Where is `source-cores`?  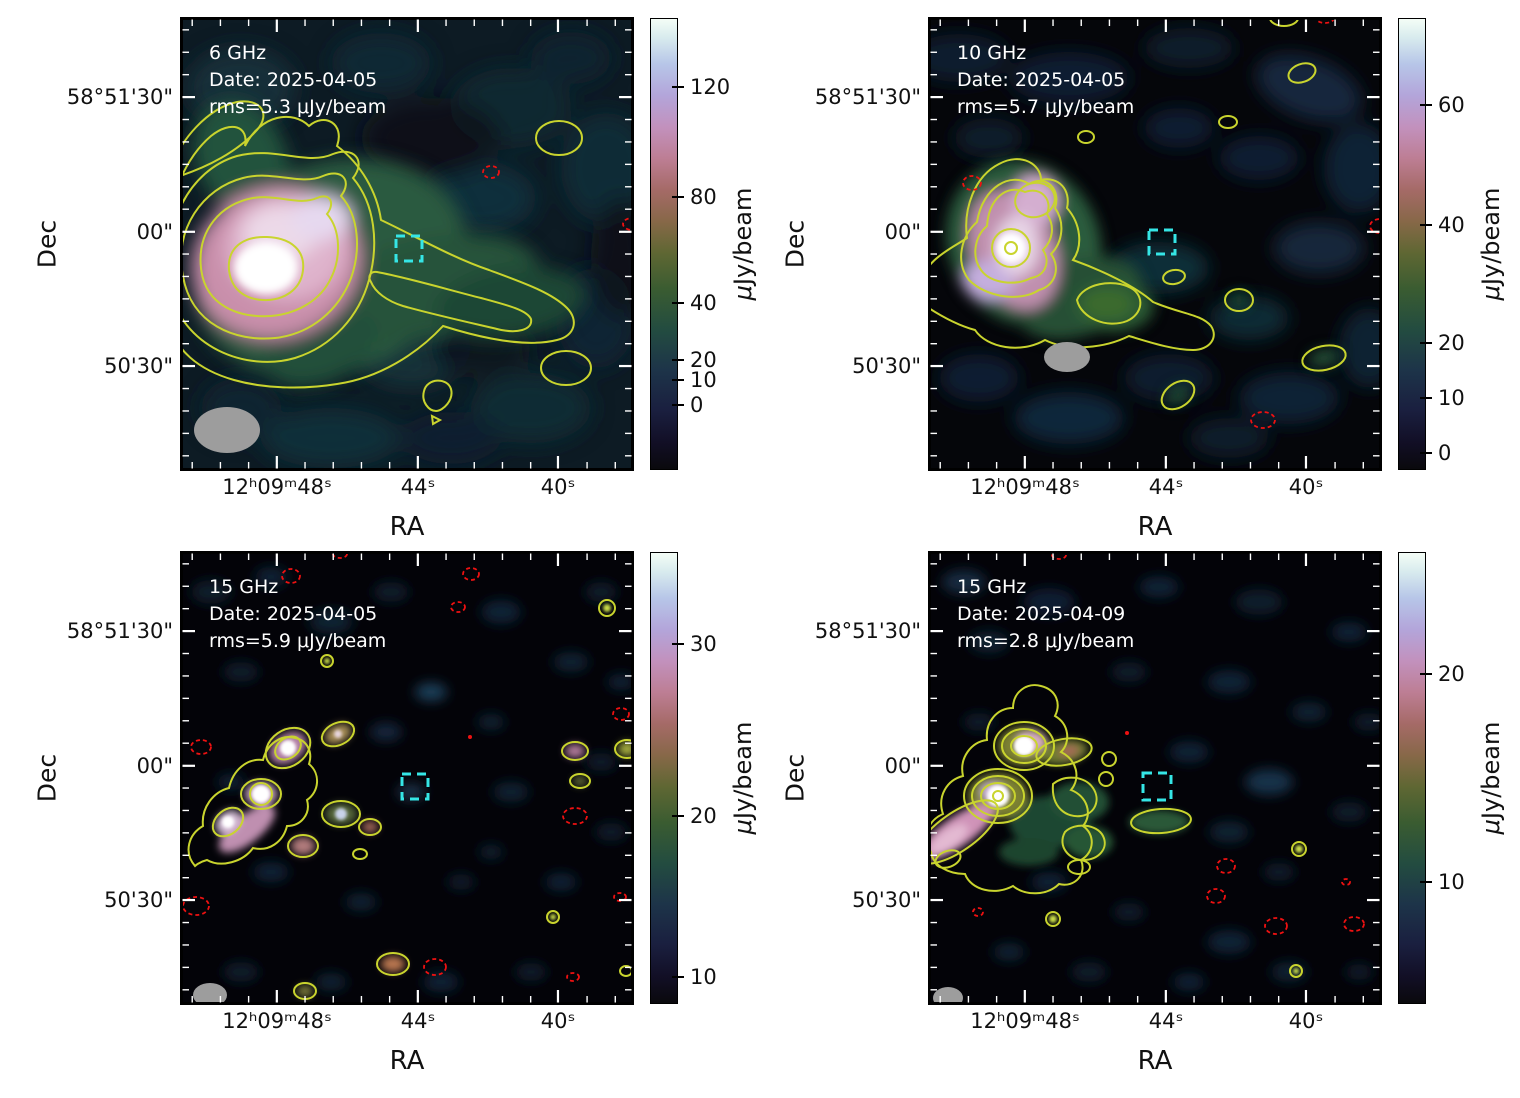 source-cores is located at coordinates (416, 762).